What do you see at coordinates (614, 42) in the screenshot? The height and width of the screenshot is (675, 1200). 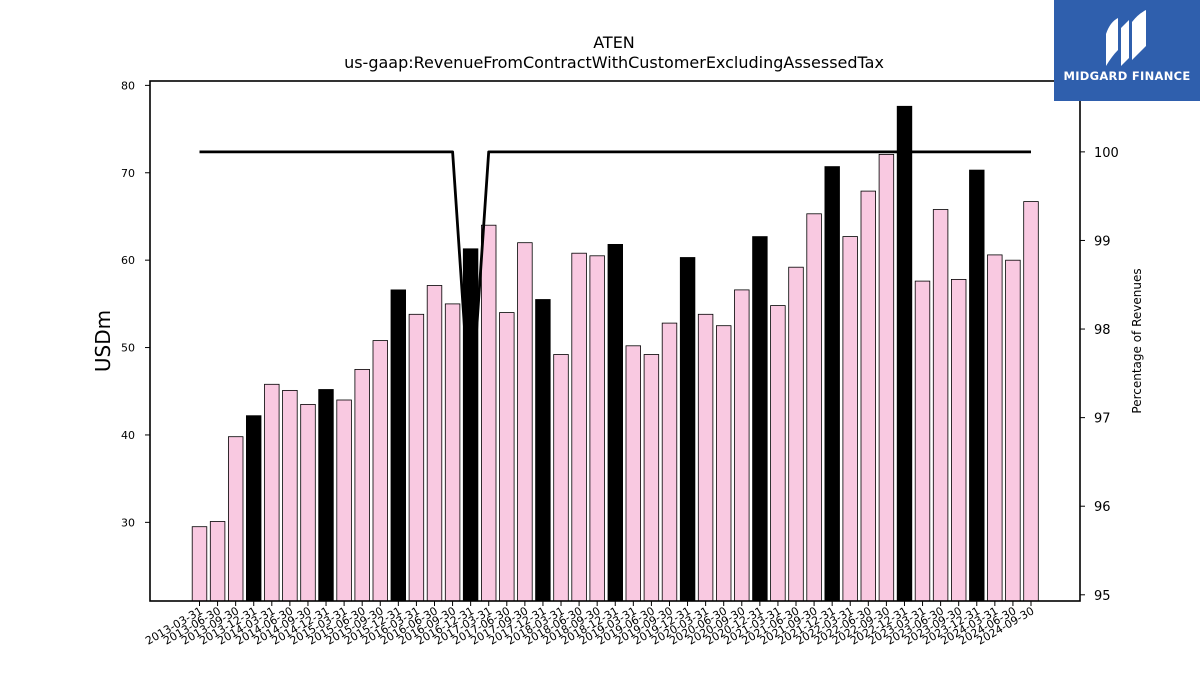 I see `chart-title: ATEN` at bounding box center [614, 42].